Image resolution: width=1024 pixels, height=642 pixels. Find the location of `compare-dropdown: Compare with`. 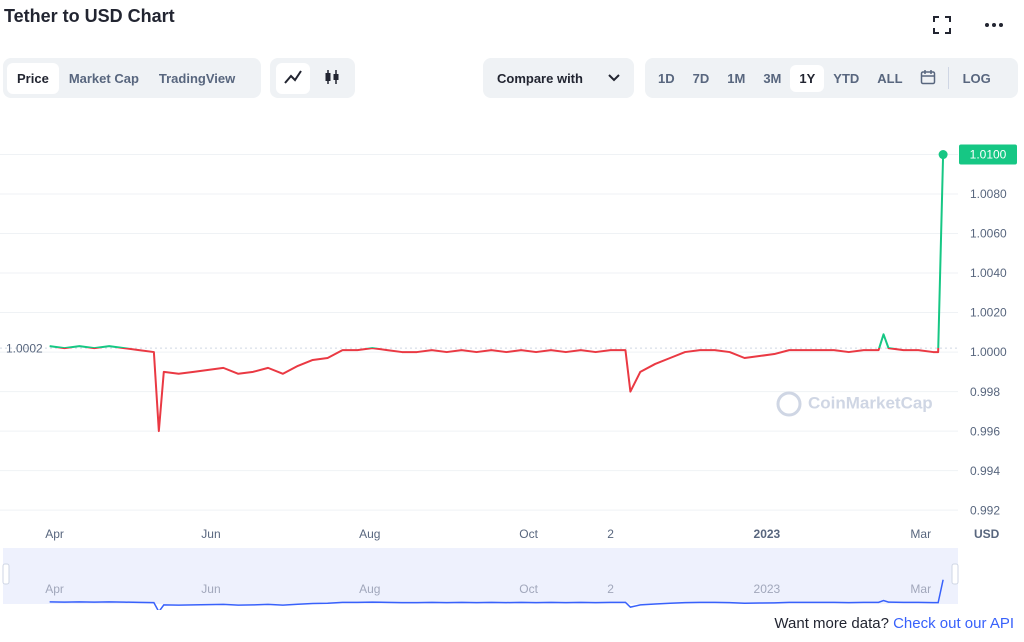

compare-dropdown: Compare with is located at coordinates (558, 78).